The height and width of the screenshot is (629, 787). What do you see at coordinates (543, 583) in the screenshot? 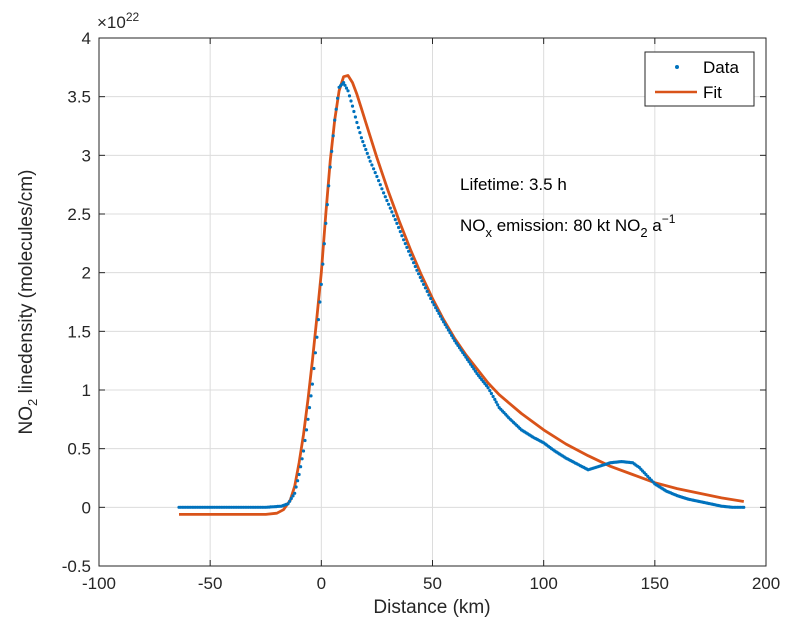
I see `x-tick-label: 100` at bounding box center [543, 583].